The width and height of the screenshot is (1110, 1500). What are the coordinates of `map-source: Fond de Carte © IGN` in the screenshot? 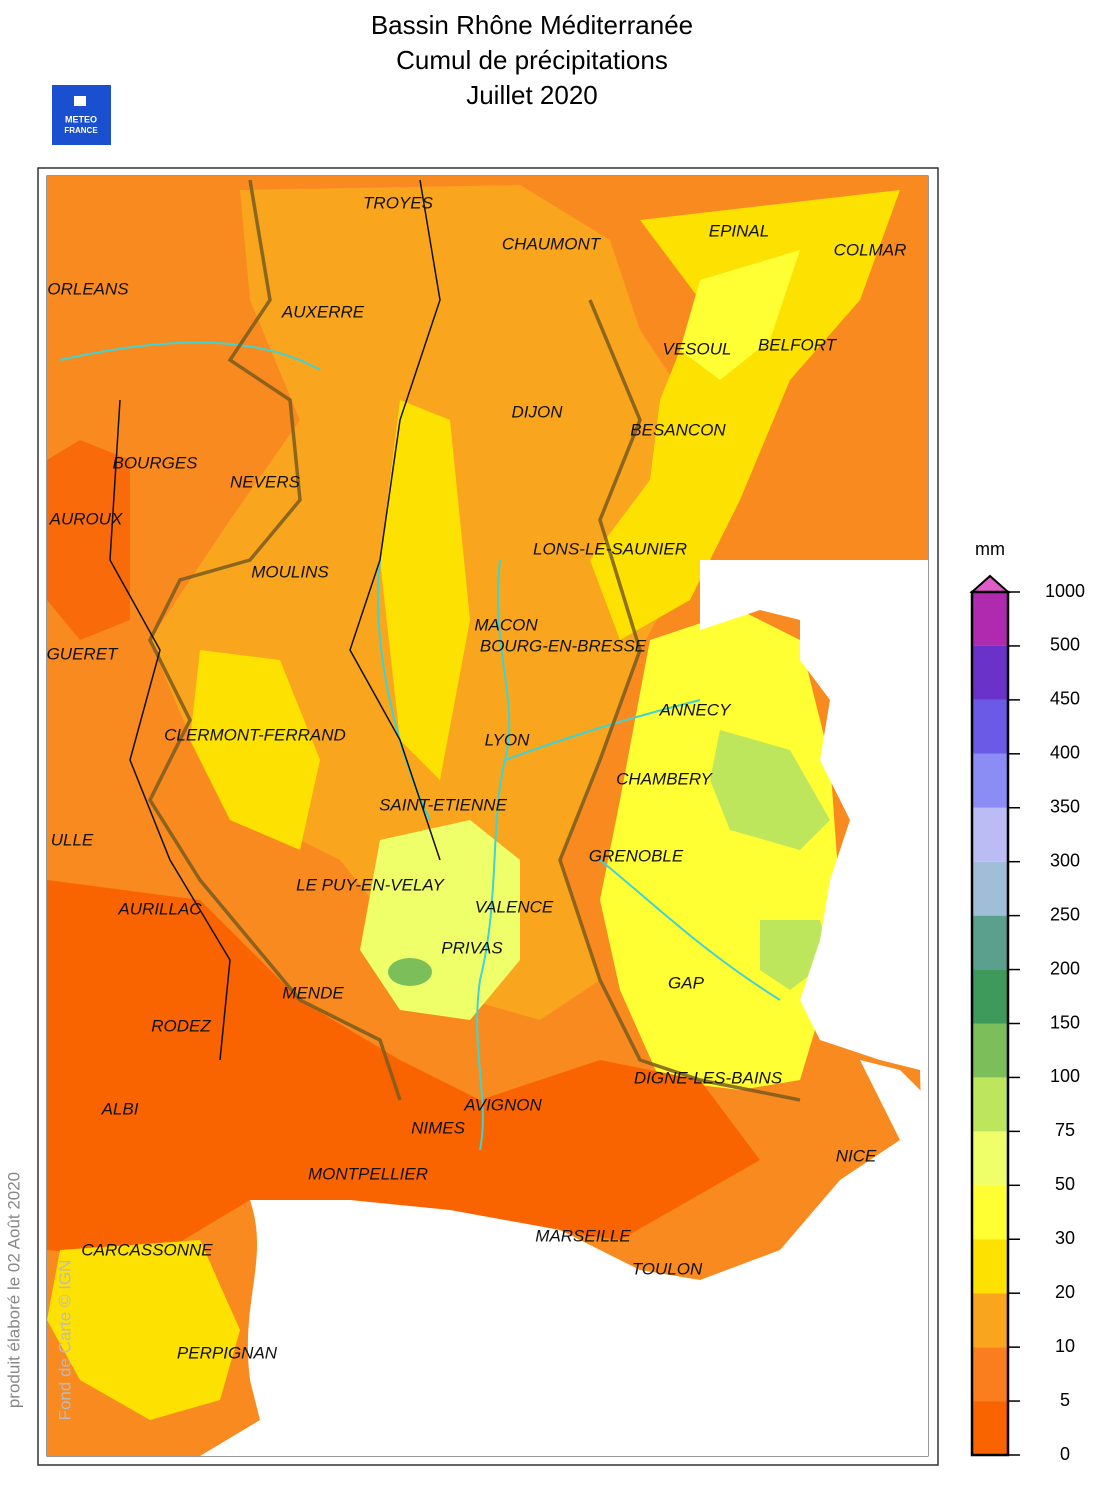 It's located at (64, 1340).